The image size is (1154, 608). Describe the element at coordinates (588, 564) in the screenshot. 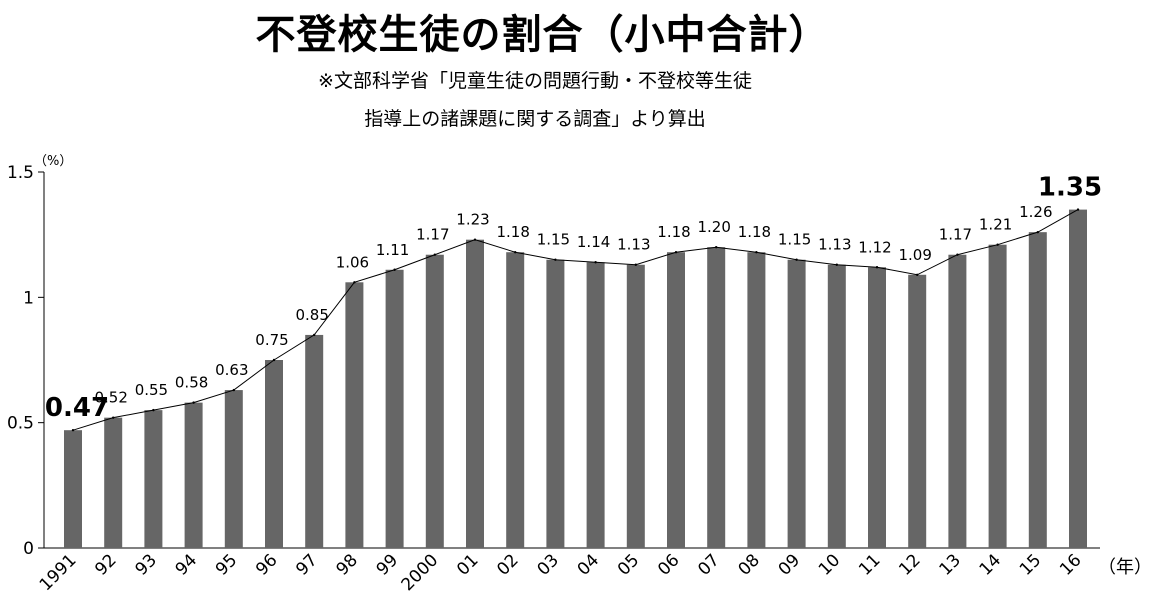

I see `x-tick-label: 04` at that location.